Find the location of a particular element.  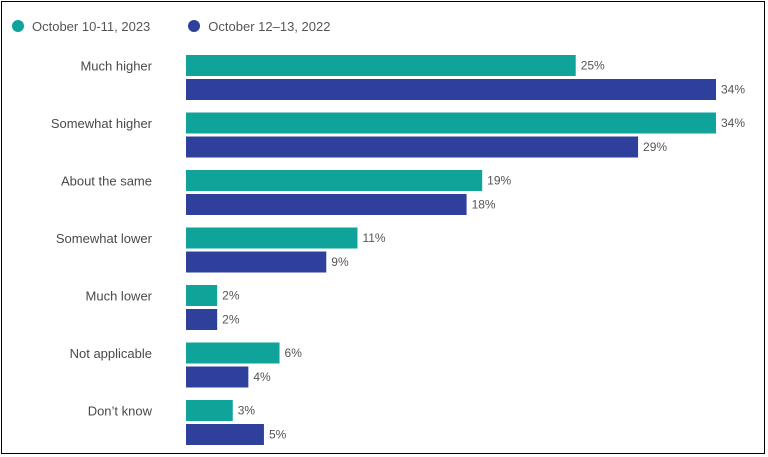

value-label-2023-somewhat-lower: 11% is located at coordinates (373, 238).